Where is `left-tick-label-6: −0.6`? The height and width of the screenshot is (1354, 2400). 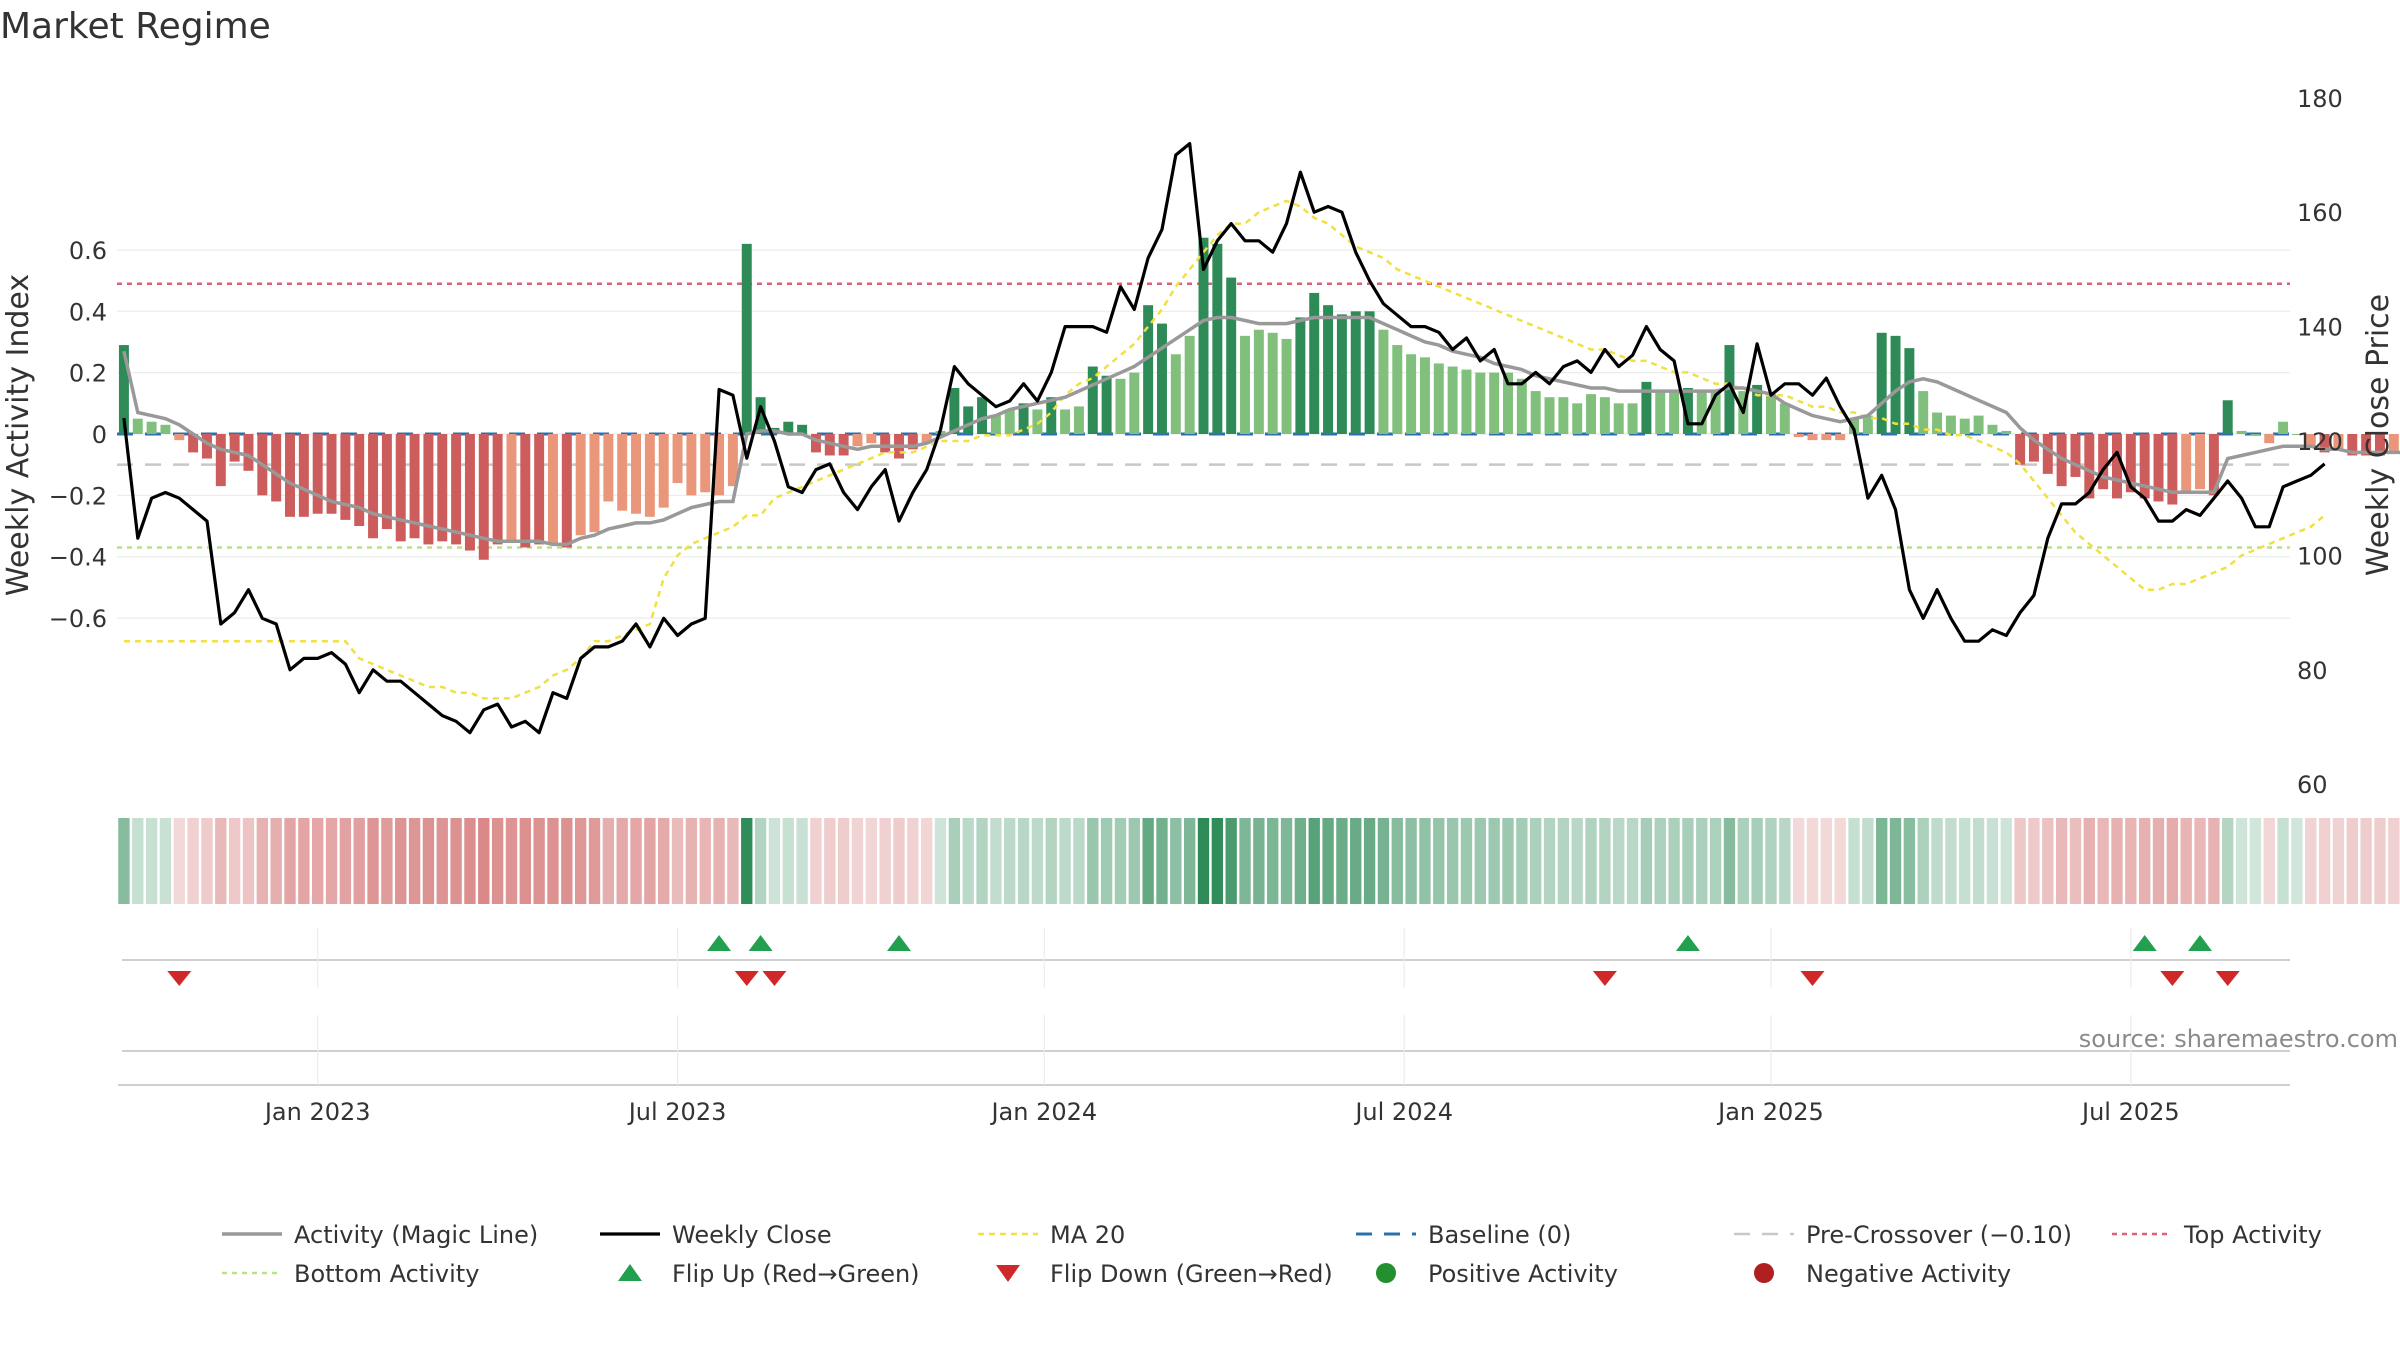 left-tick-label-6: −0.6 is located at coordinates (78, 619).